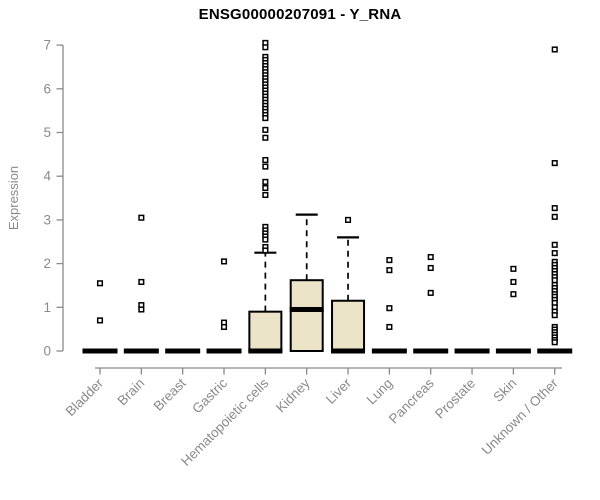 This screenshot has height=500, width=600. I want to click on box-breast, so click(183, 351).